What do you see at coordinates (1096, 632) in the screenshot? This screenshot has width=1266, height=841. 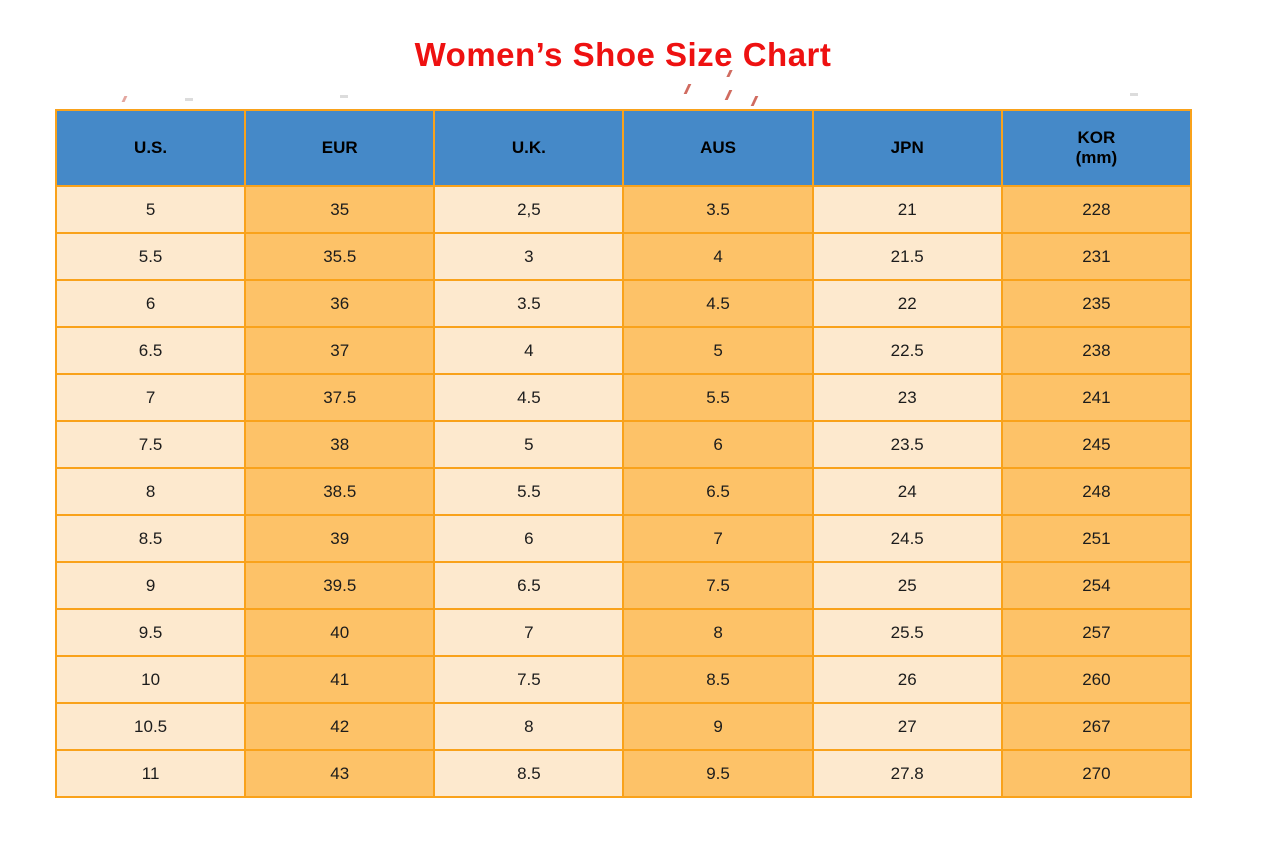 I see `table-cell: 257` at bounding box center [1096, 632].